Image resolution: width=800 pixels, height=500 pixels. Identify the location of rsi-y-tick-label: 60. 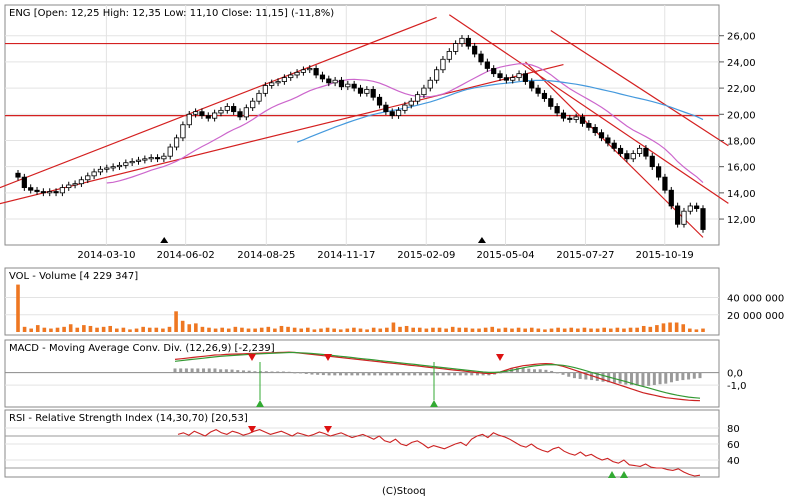
(733, 445).